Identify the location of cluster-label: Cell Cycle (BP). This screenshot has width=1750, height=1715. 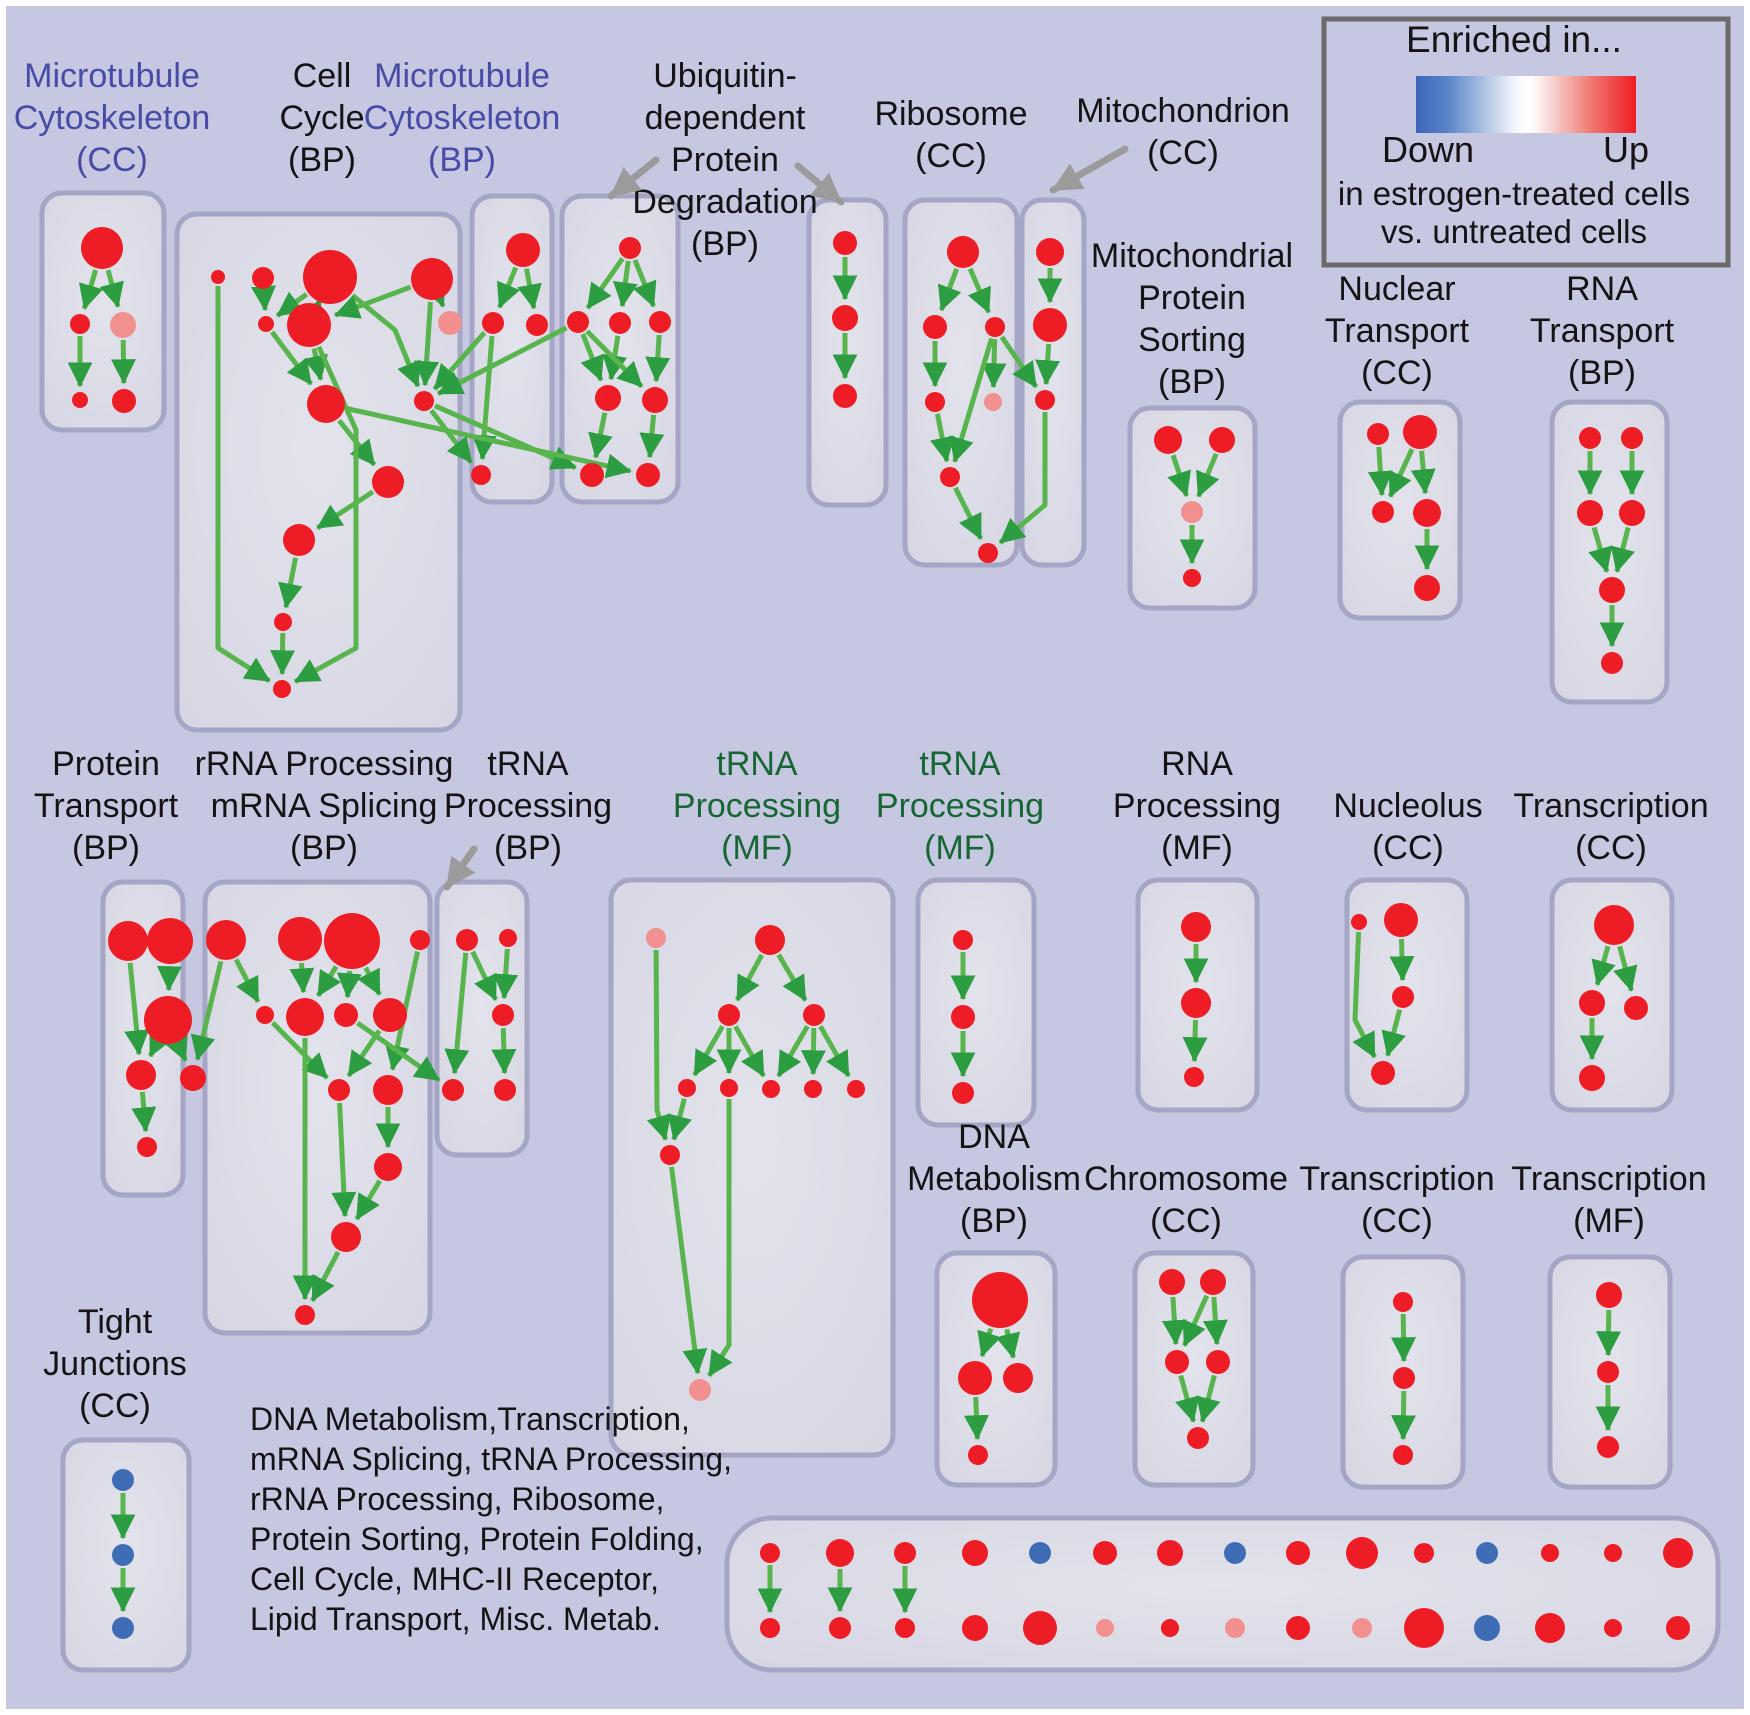
(321, 118).